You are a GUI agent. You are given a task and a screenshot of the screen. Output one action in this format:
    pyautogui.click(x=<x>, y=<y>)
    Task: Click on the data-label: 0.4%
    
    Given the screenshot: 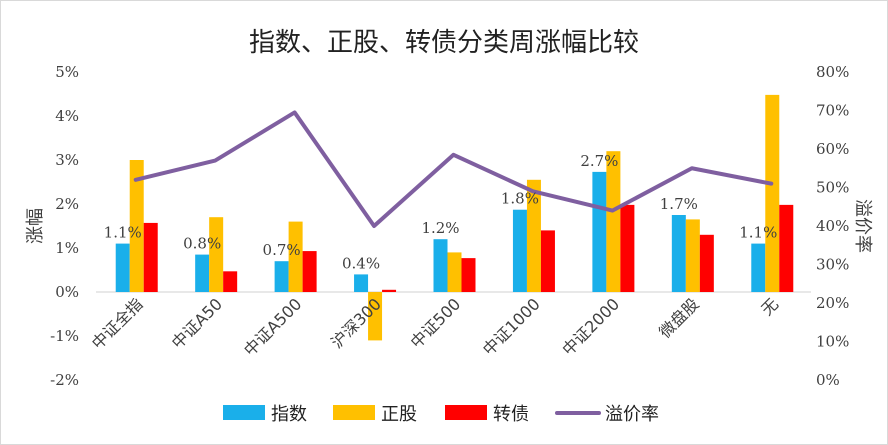 What is the action you would take?
    pyautogui.click(x=361, y=263)
    